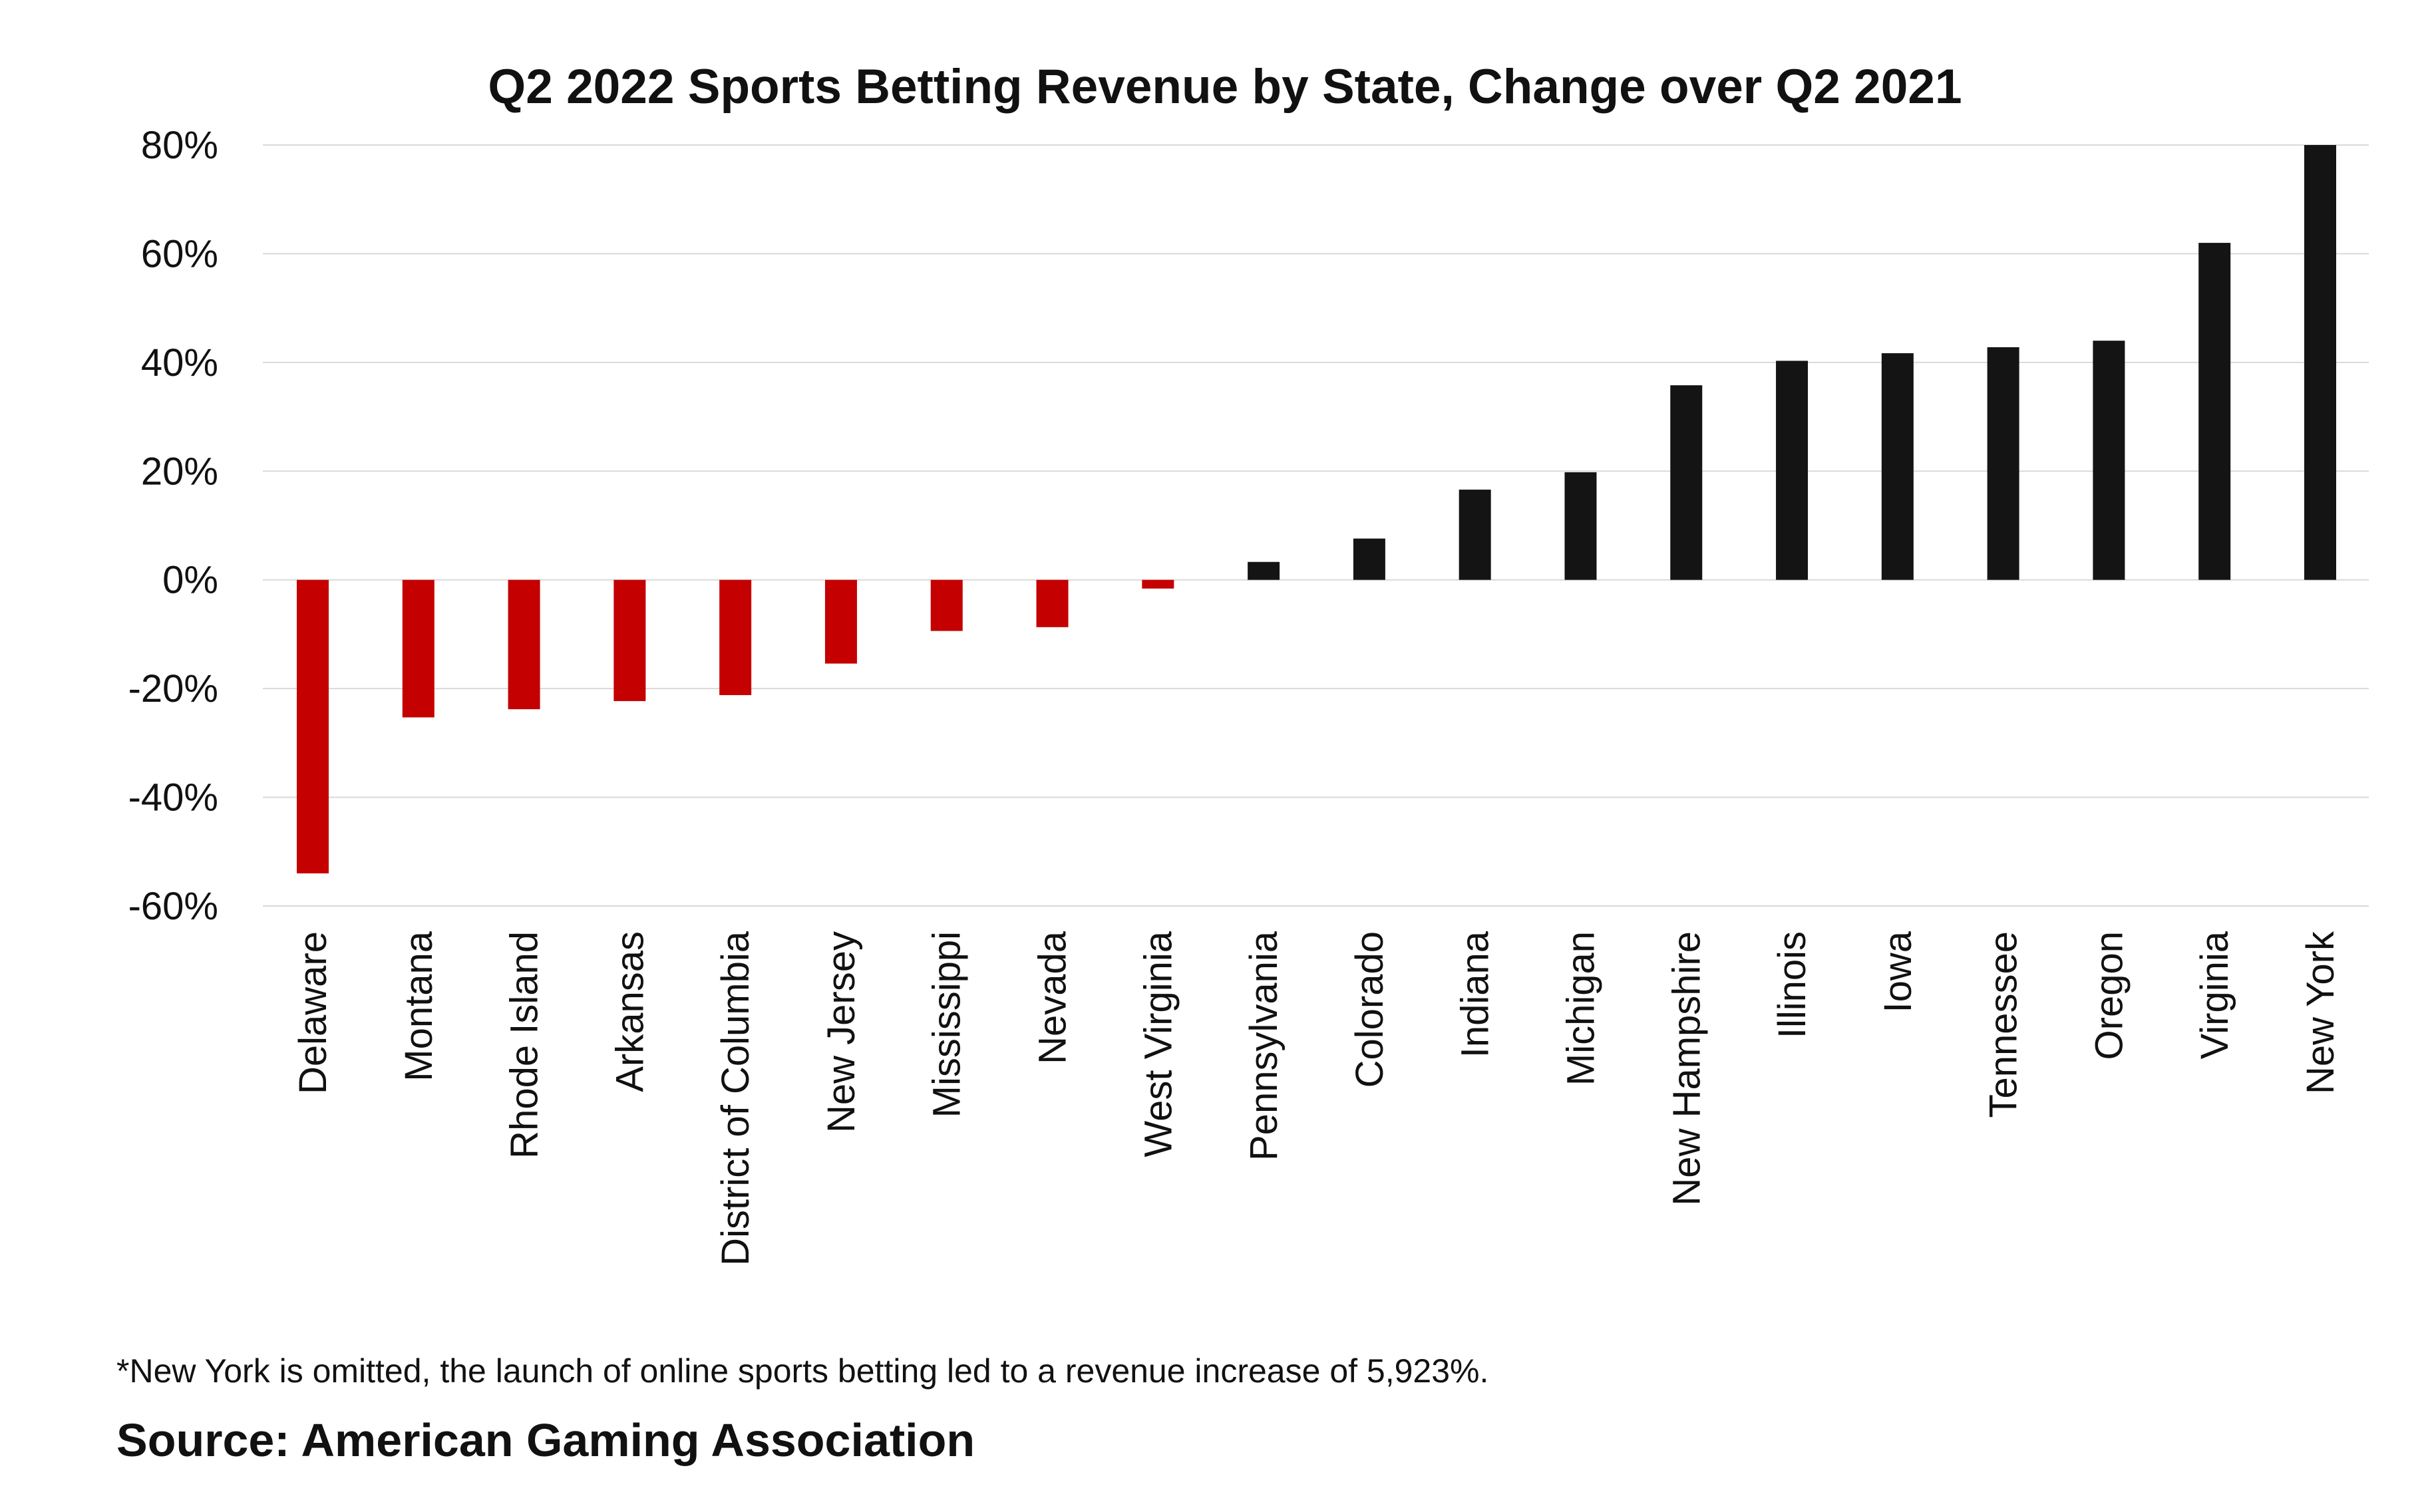 This screenshot has width=2424, height=1512. What do you see at coordinates (1686, 1068) in the screenshot?
I see `x-category-label: New Hampshire` at bounding box center [1686, 1068].